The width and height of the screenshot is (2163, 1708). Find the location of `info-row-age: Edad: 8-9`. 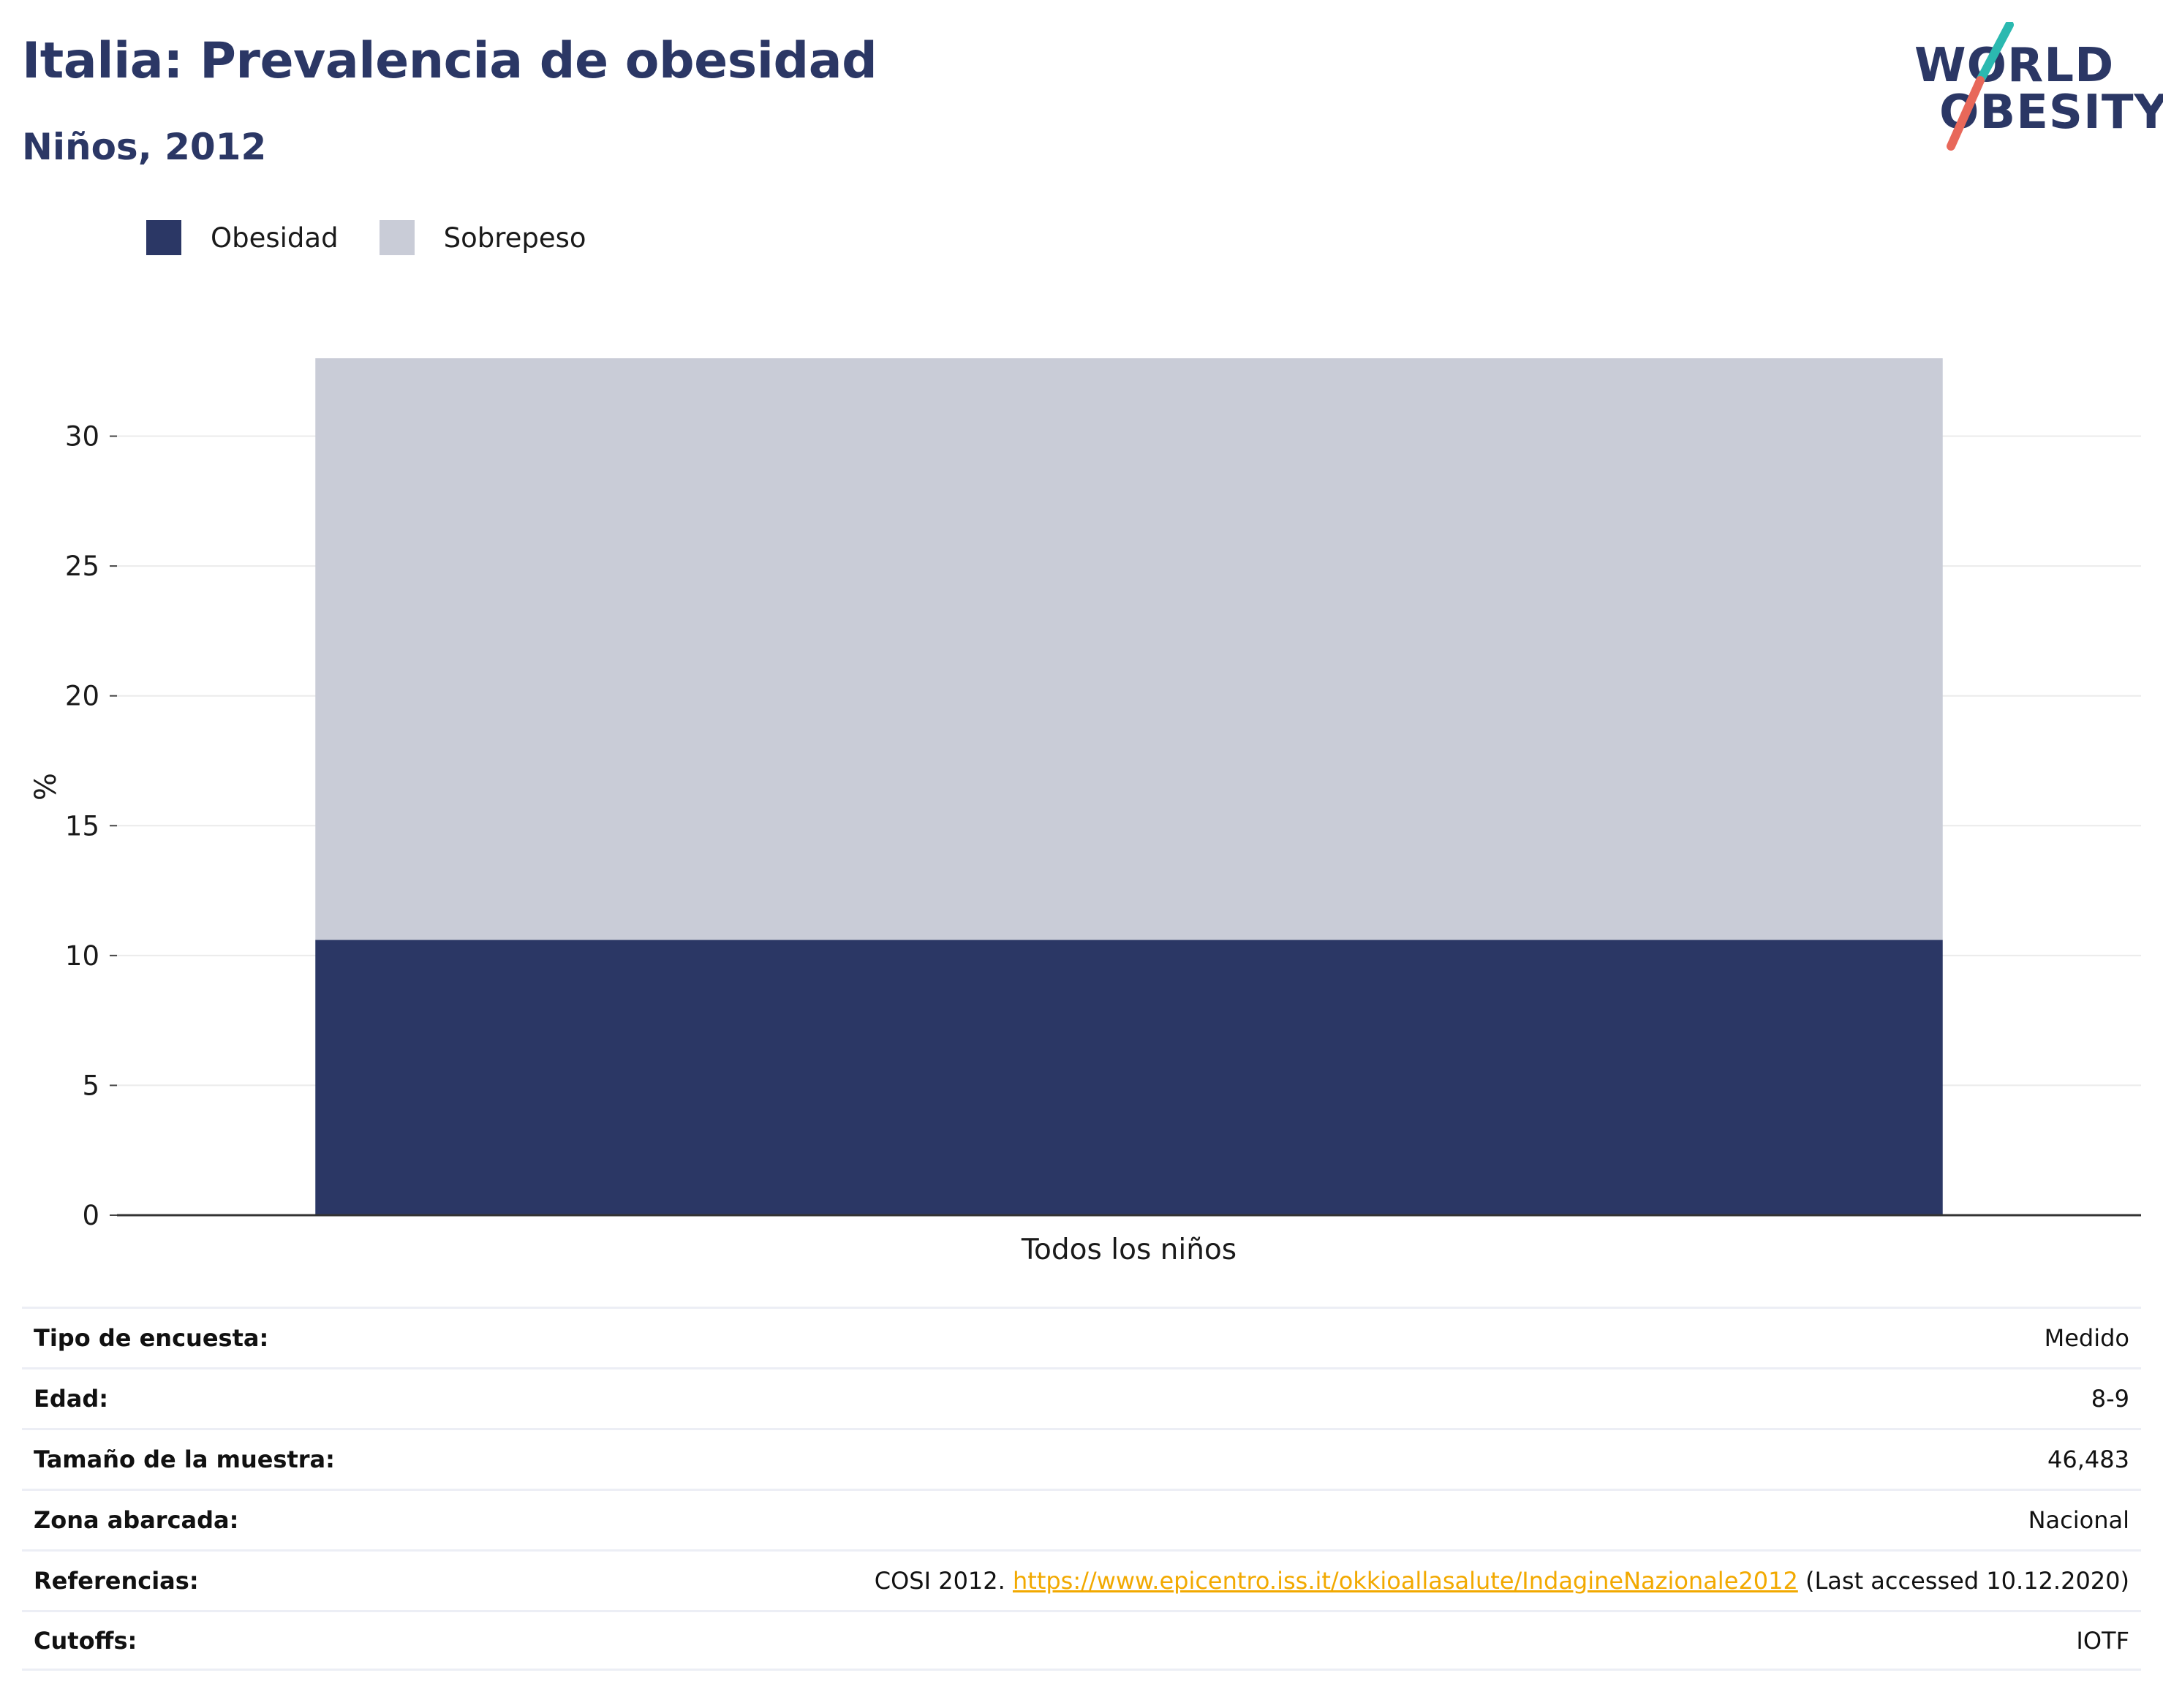

info-row-age: Edad: 8-9 is located at coordinates (1081, 1397).